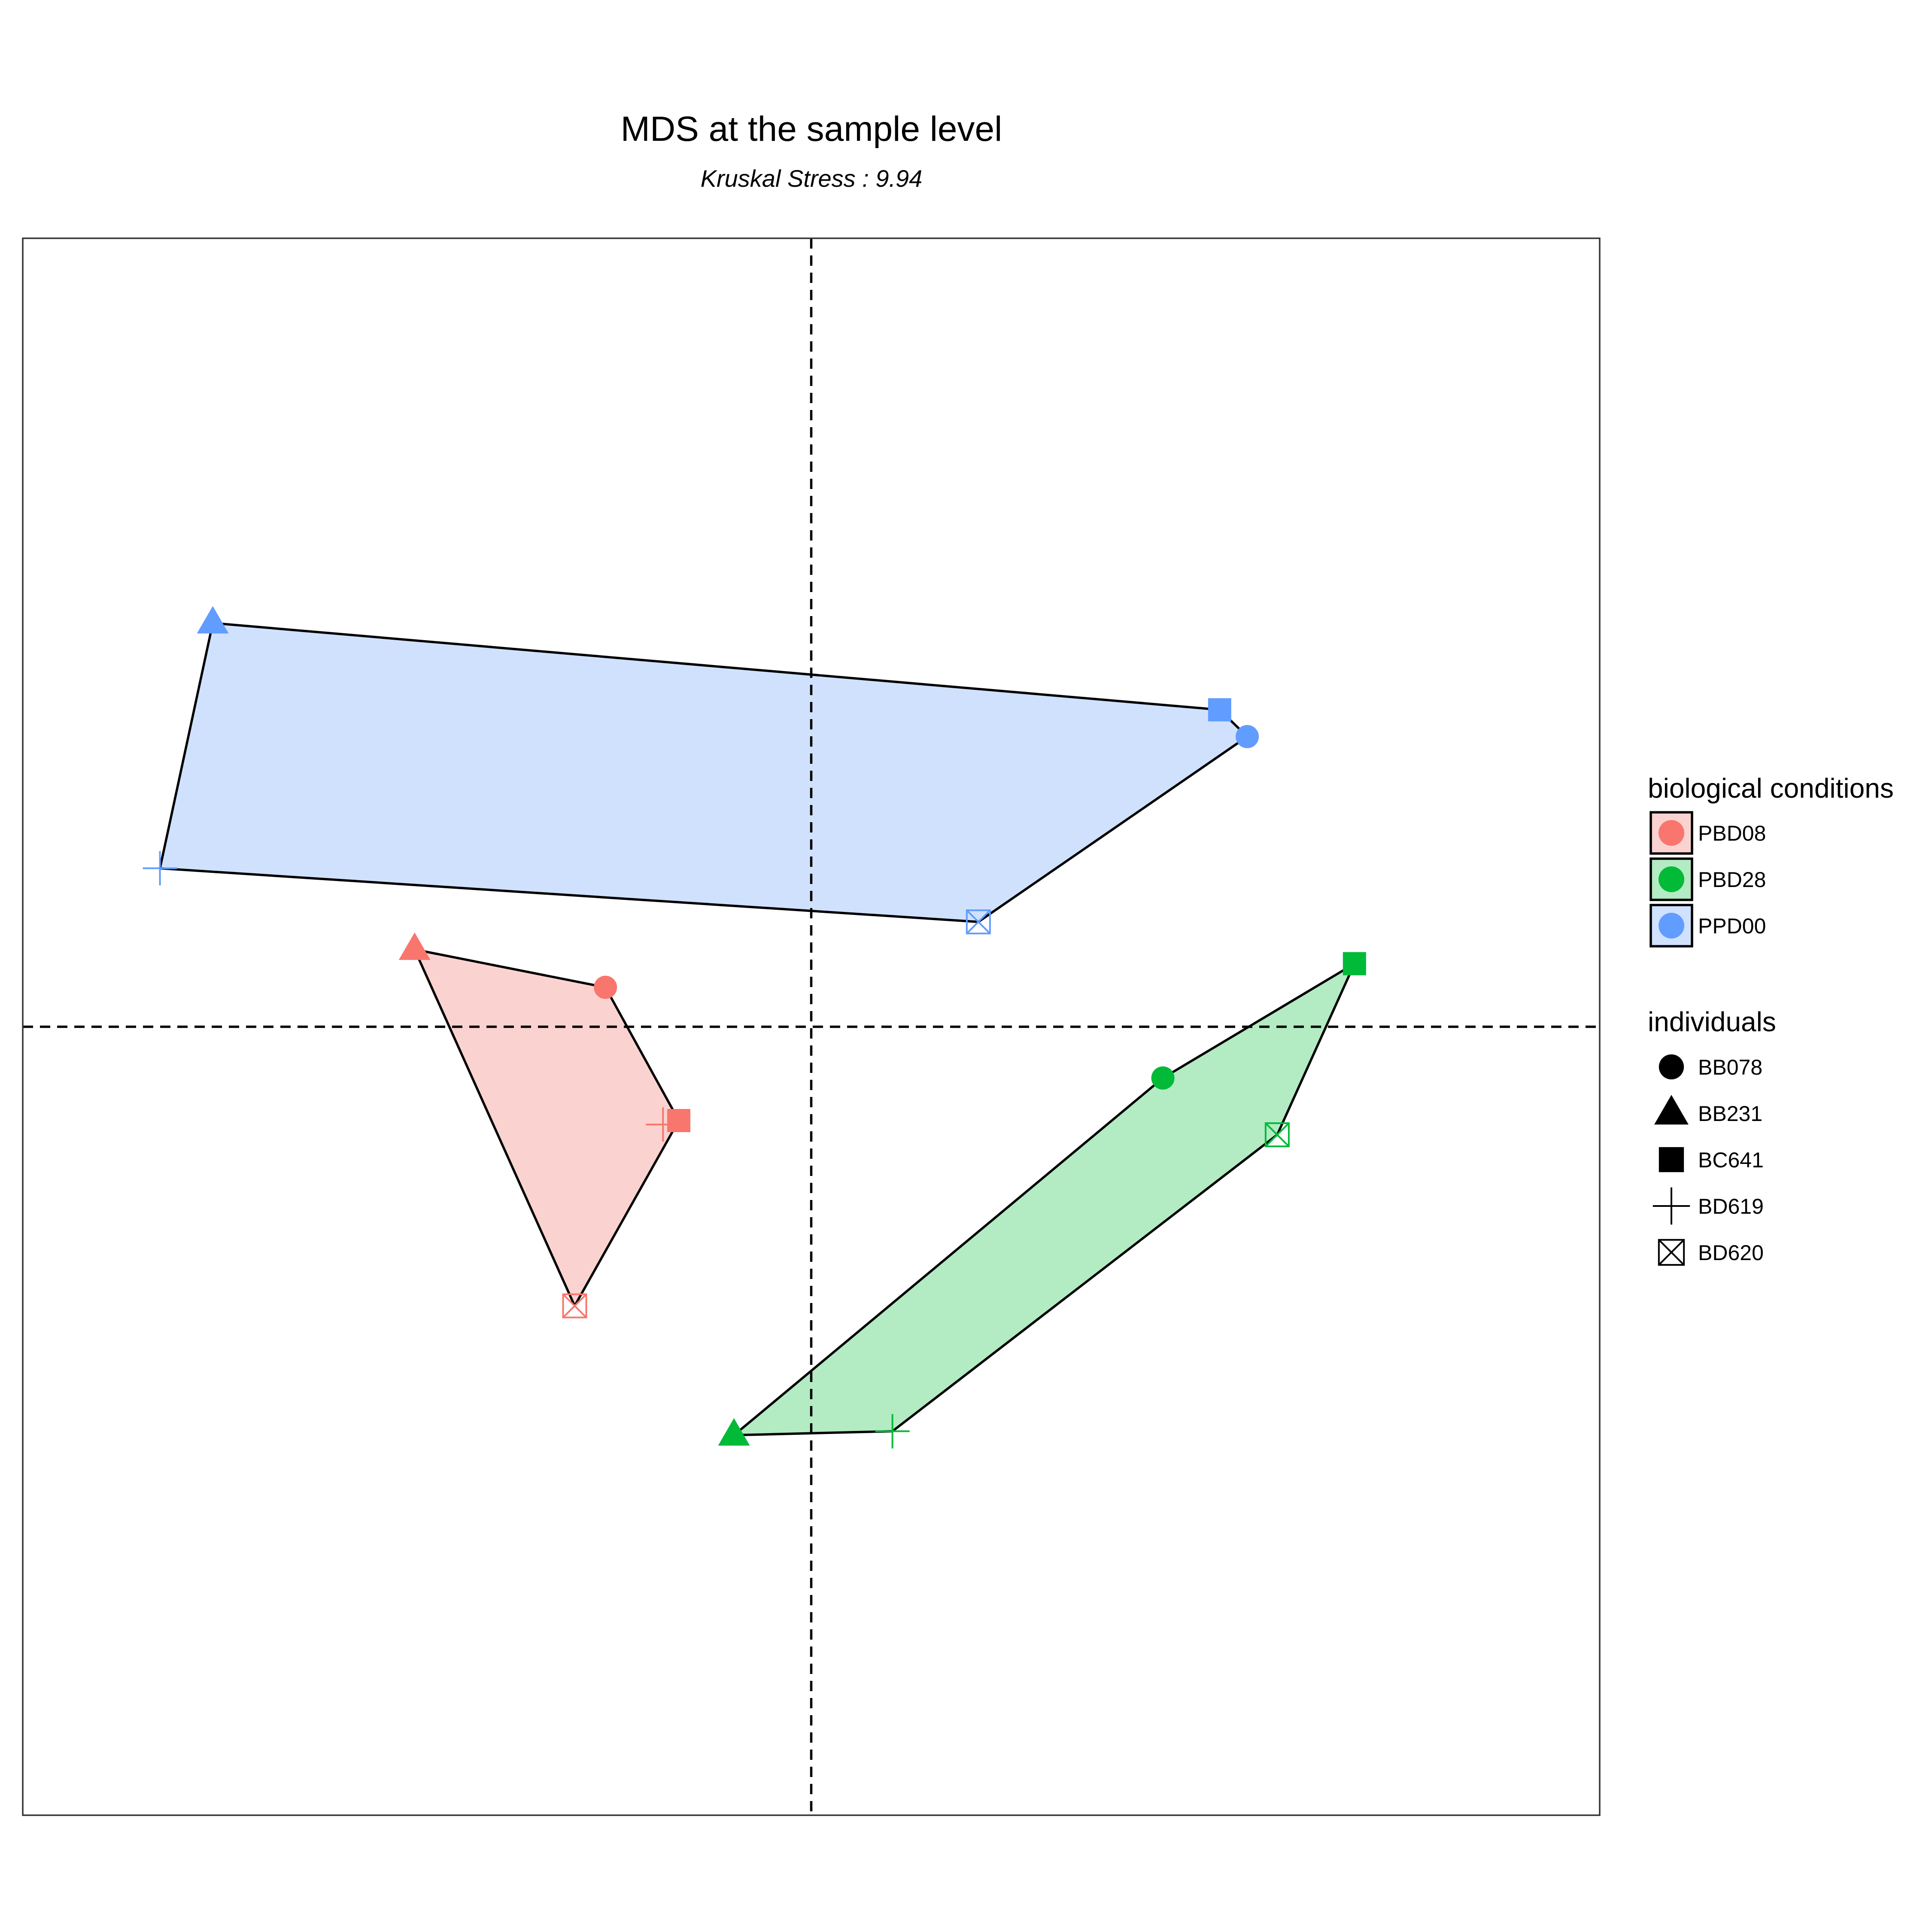 The image size is (1932, 1932). I want to click on point-pbd08-bb231, so click(414, 946).